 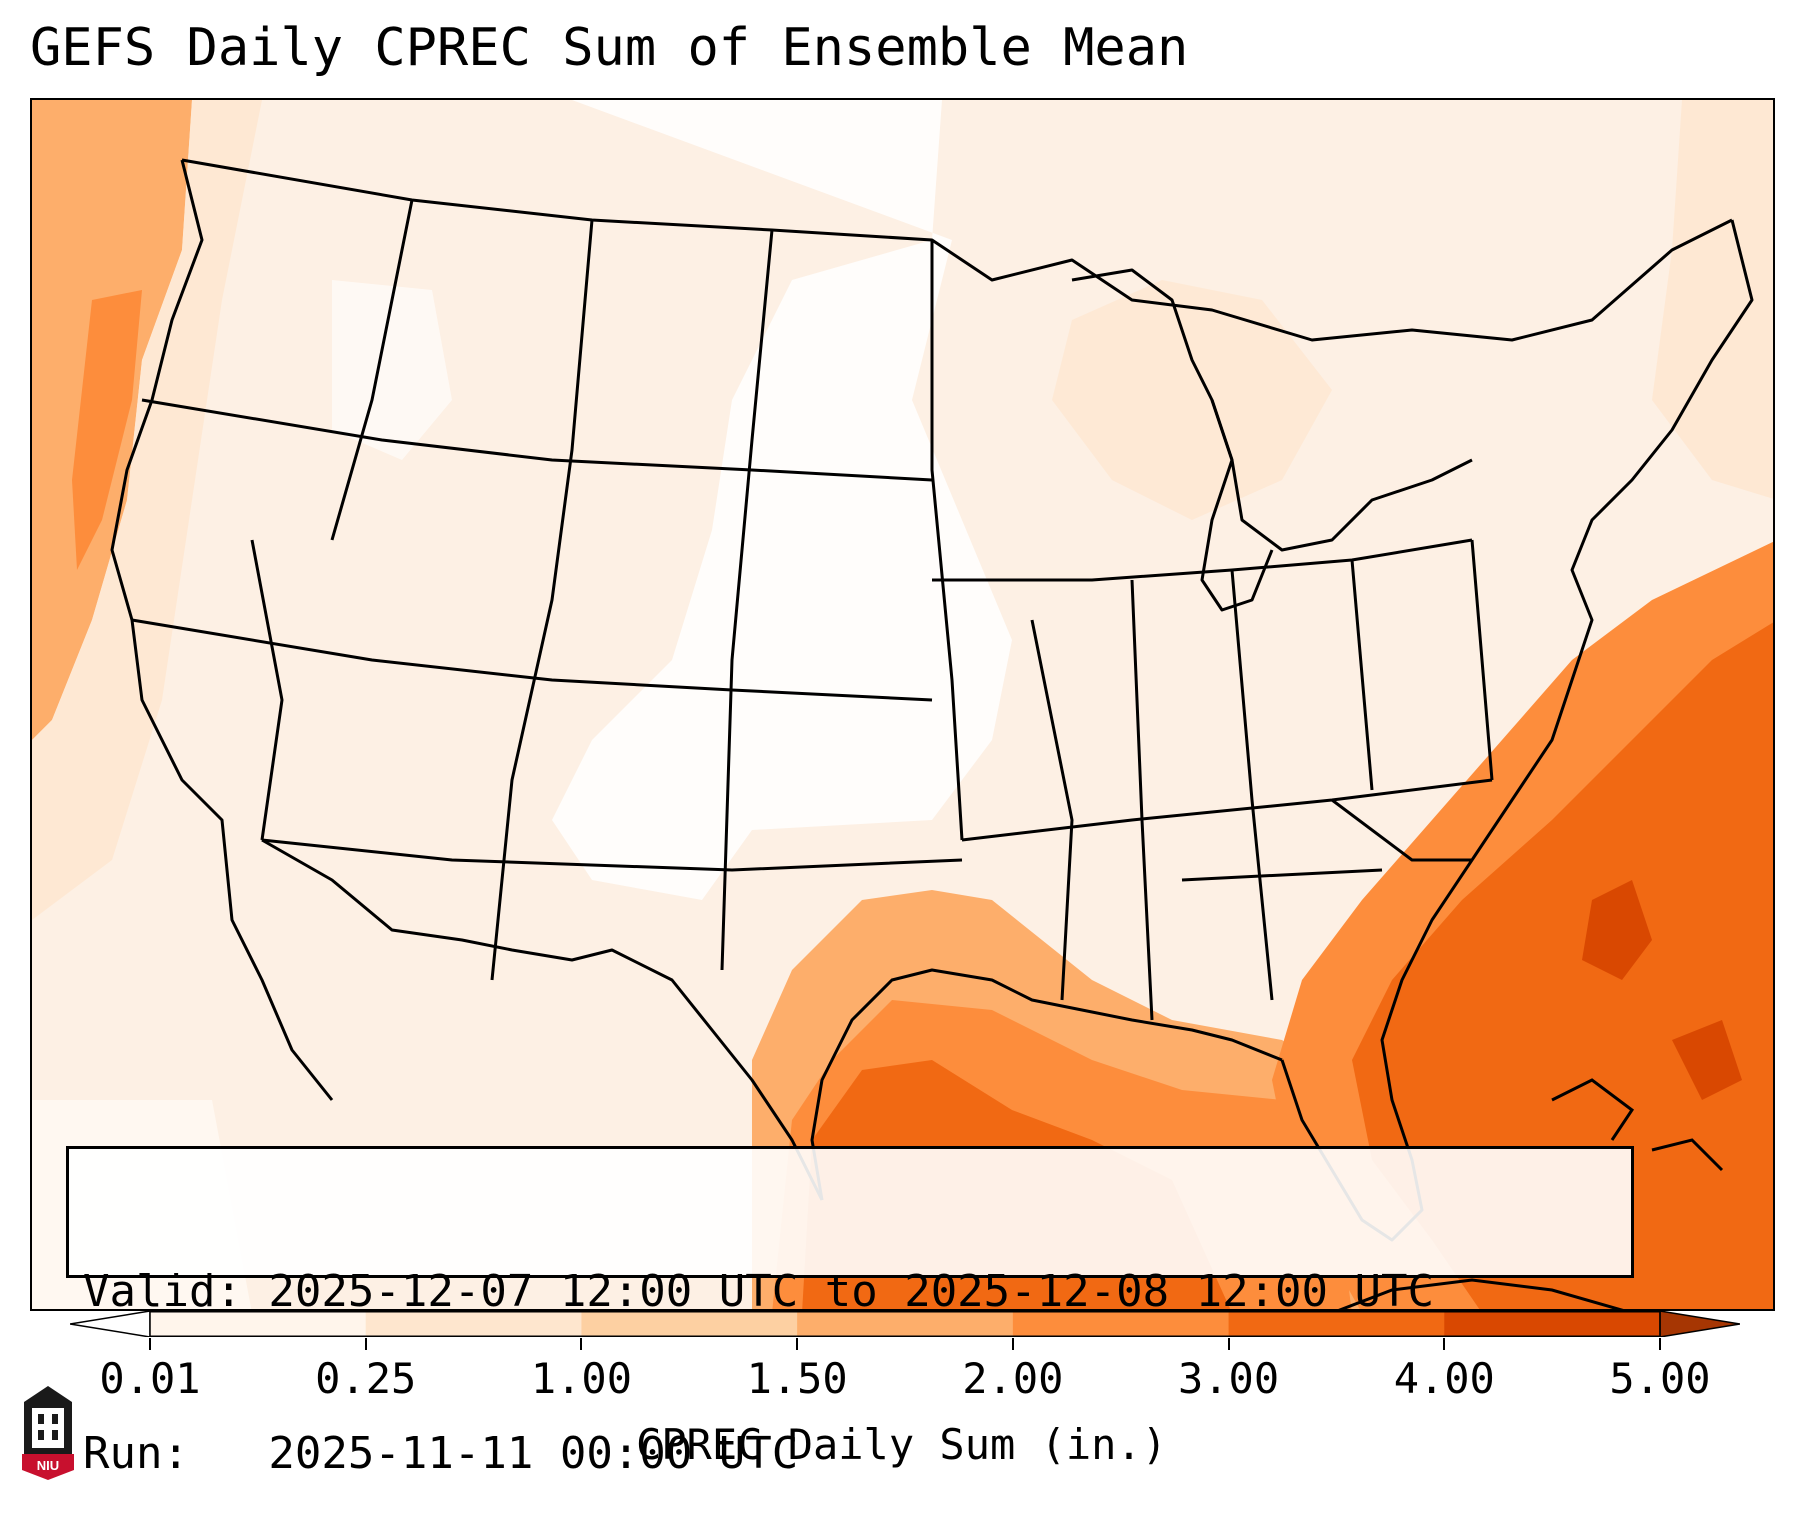 I want to click on lake-michigan, so click(x=1237, y=505).